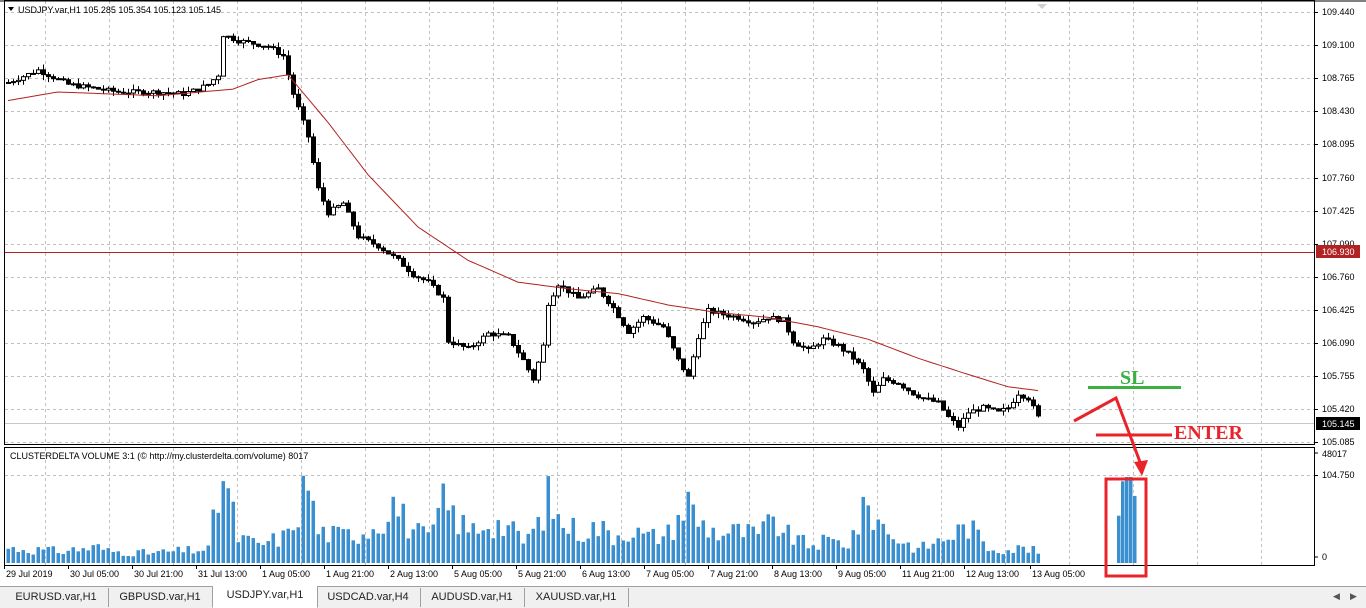  I want to click on time-tick-label: 31 Jul 13:00, so click(222, 574).